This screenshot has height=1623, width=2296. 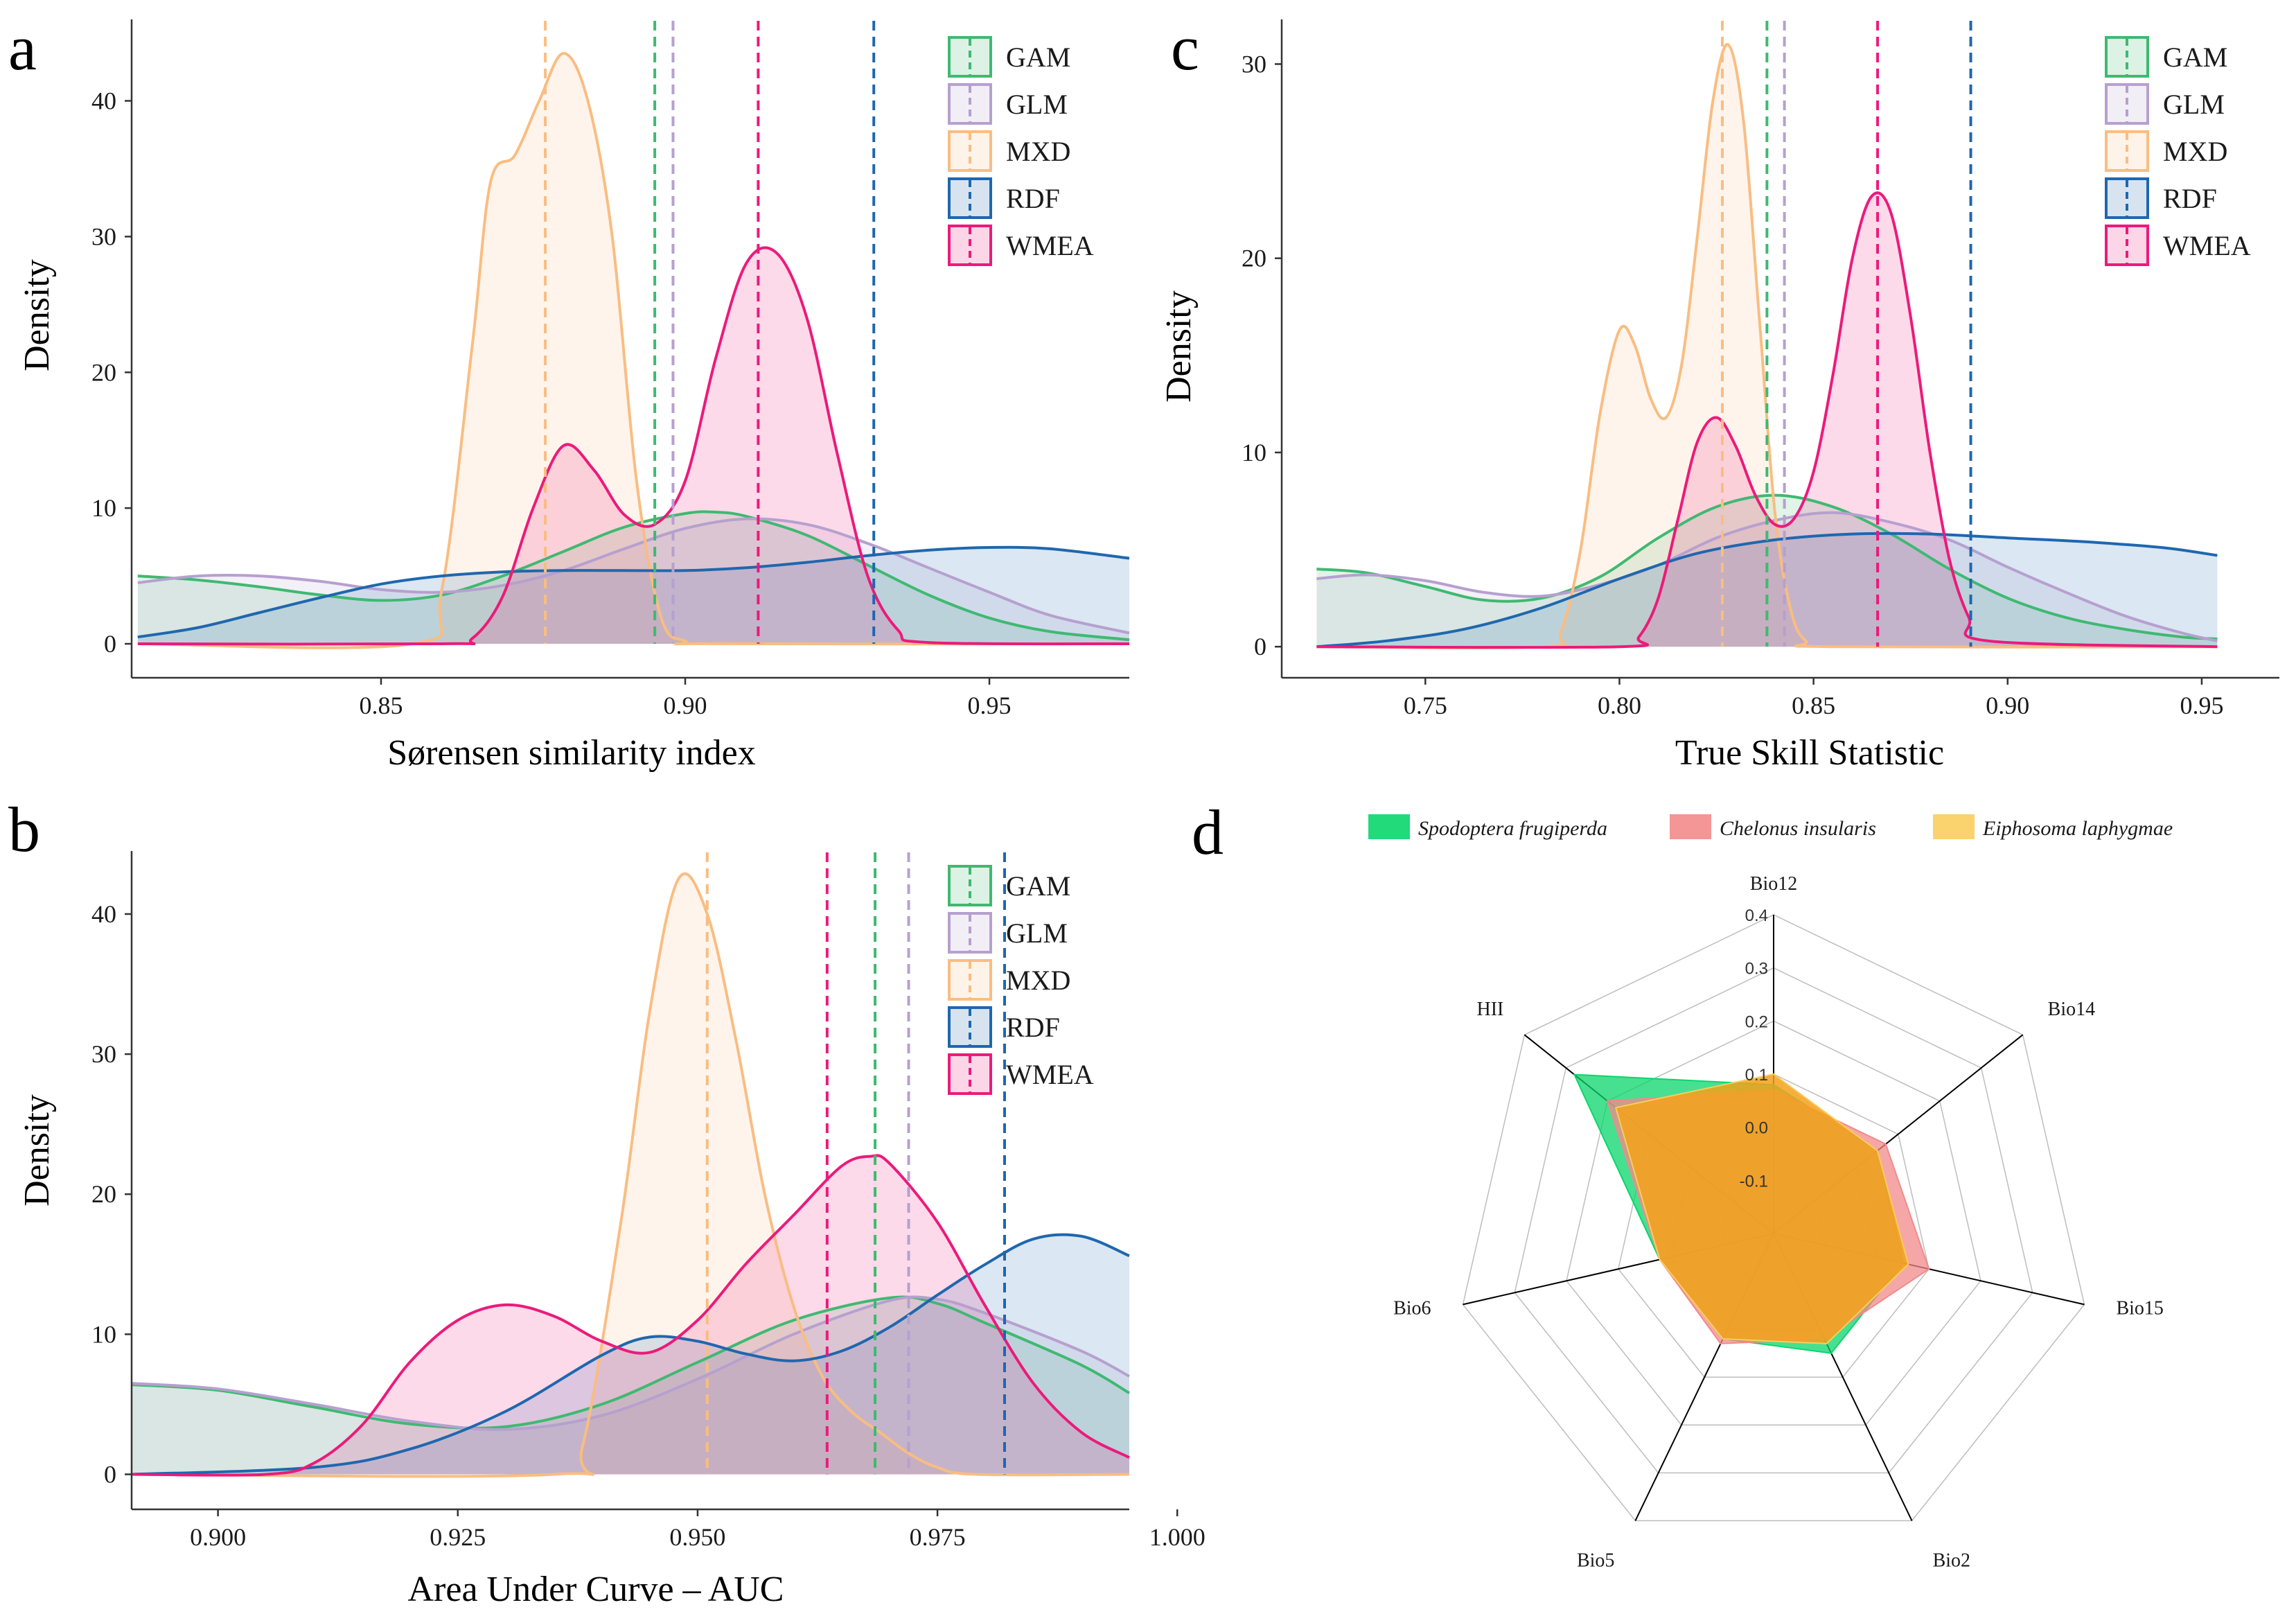 I want to click on radar-tick-label: 0.1, so click(x=1757, y=1075).